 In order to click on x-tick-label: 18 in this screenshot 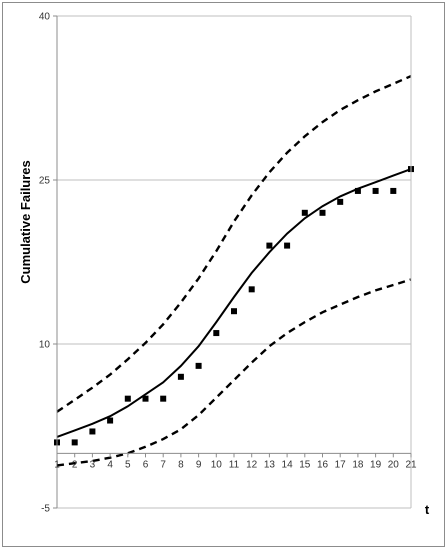, I will do `click(358, 464)`.